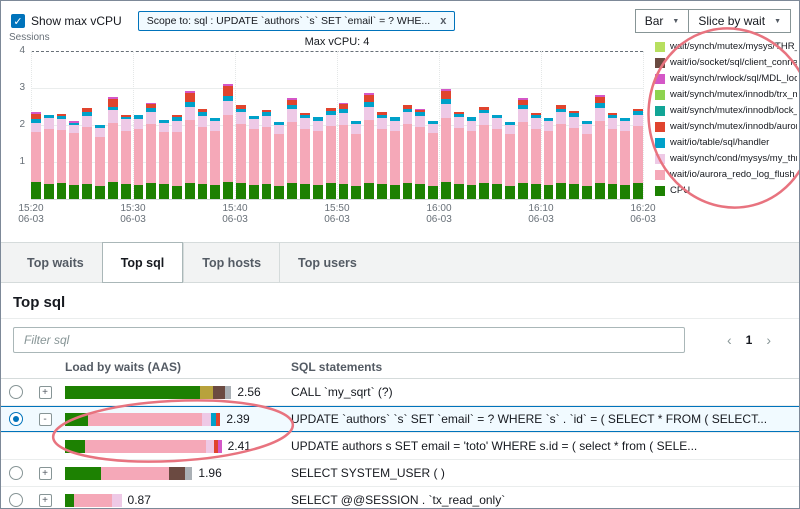 This screenshot has width=800, height=509. I want to click on column-sql-statements: SQL statements, so click(337, 367).